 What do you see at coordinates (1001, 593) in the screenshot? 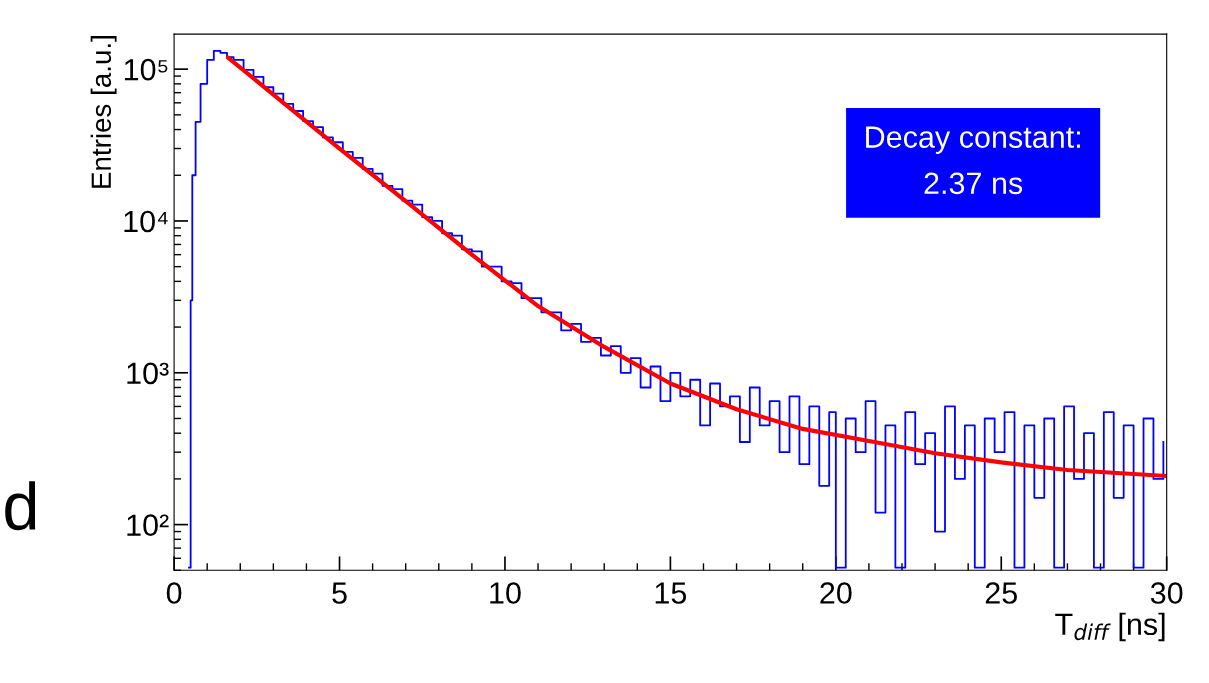
I see `x-tick-label: 25` at bounding box center [1001, 593].